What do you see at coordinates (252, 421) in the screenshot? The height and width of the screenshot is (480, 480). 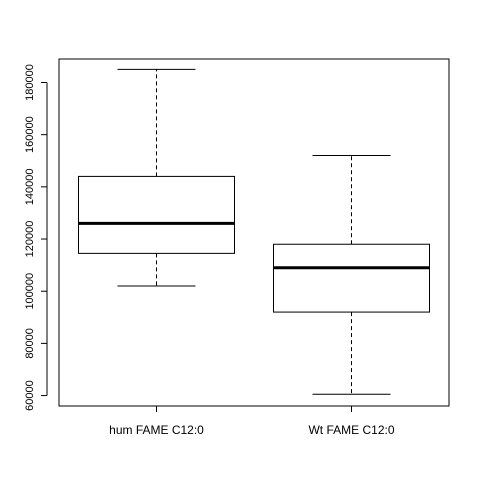 I see `x-axis: hum FAME C12:0 Wt FAME C12:0` at bounding box center [252, 421].